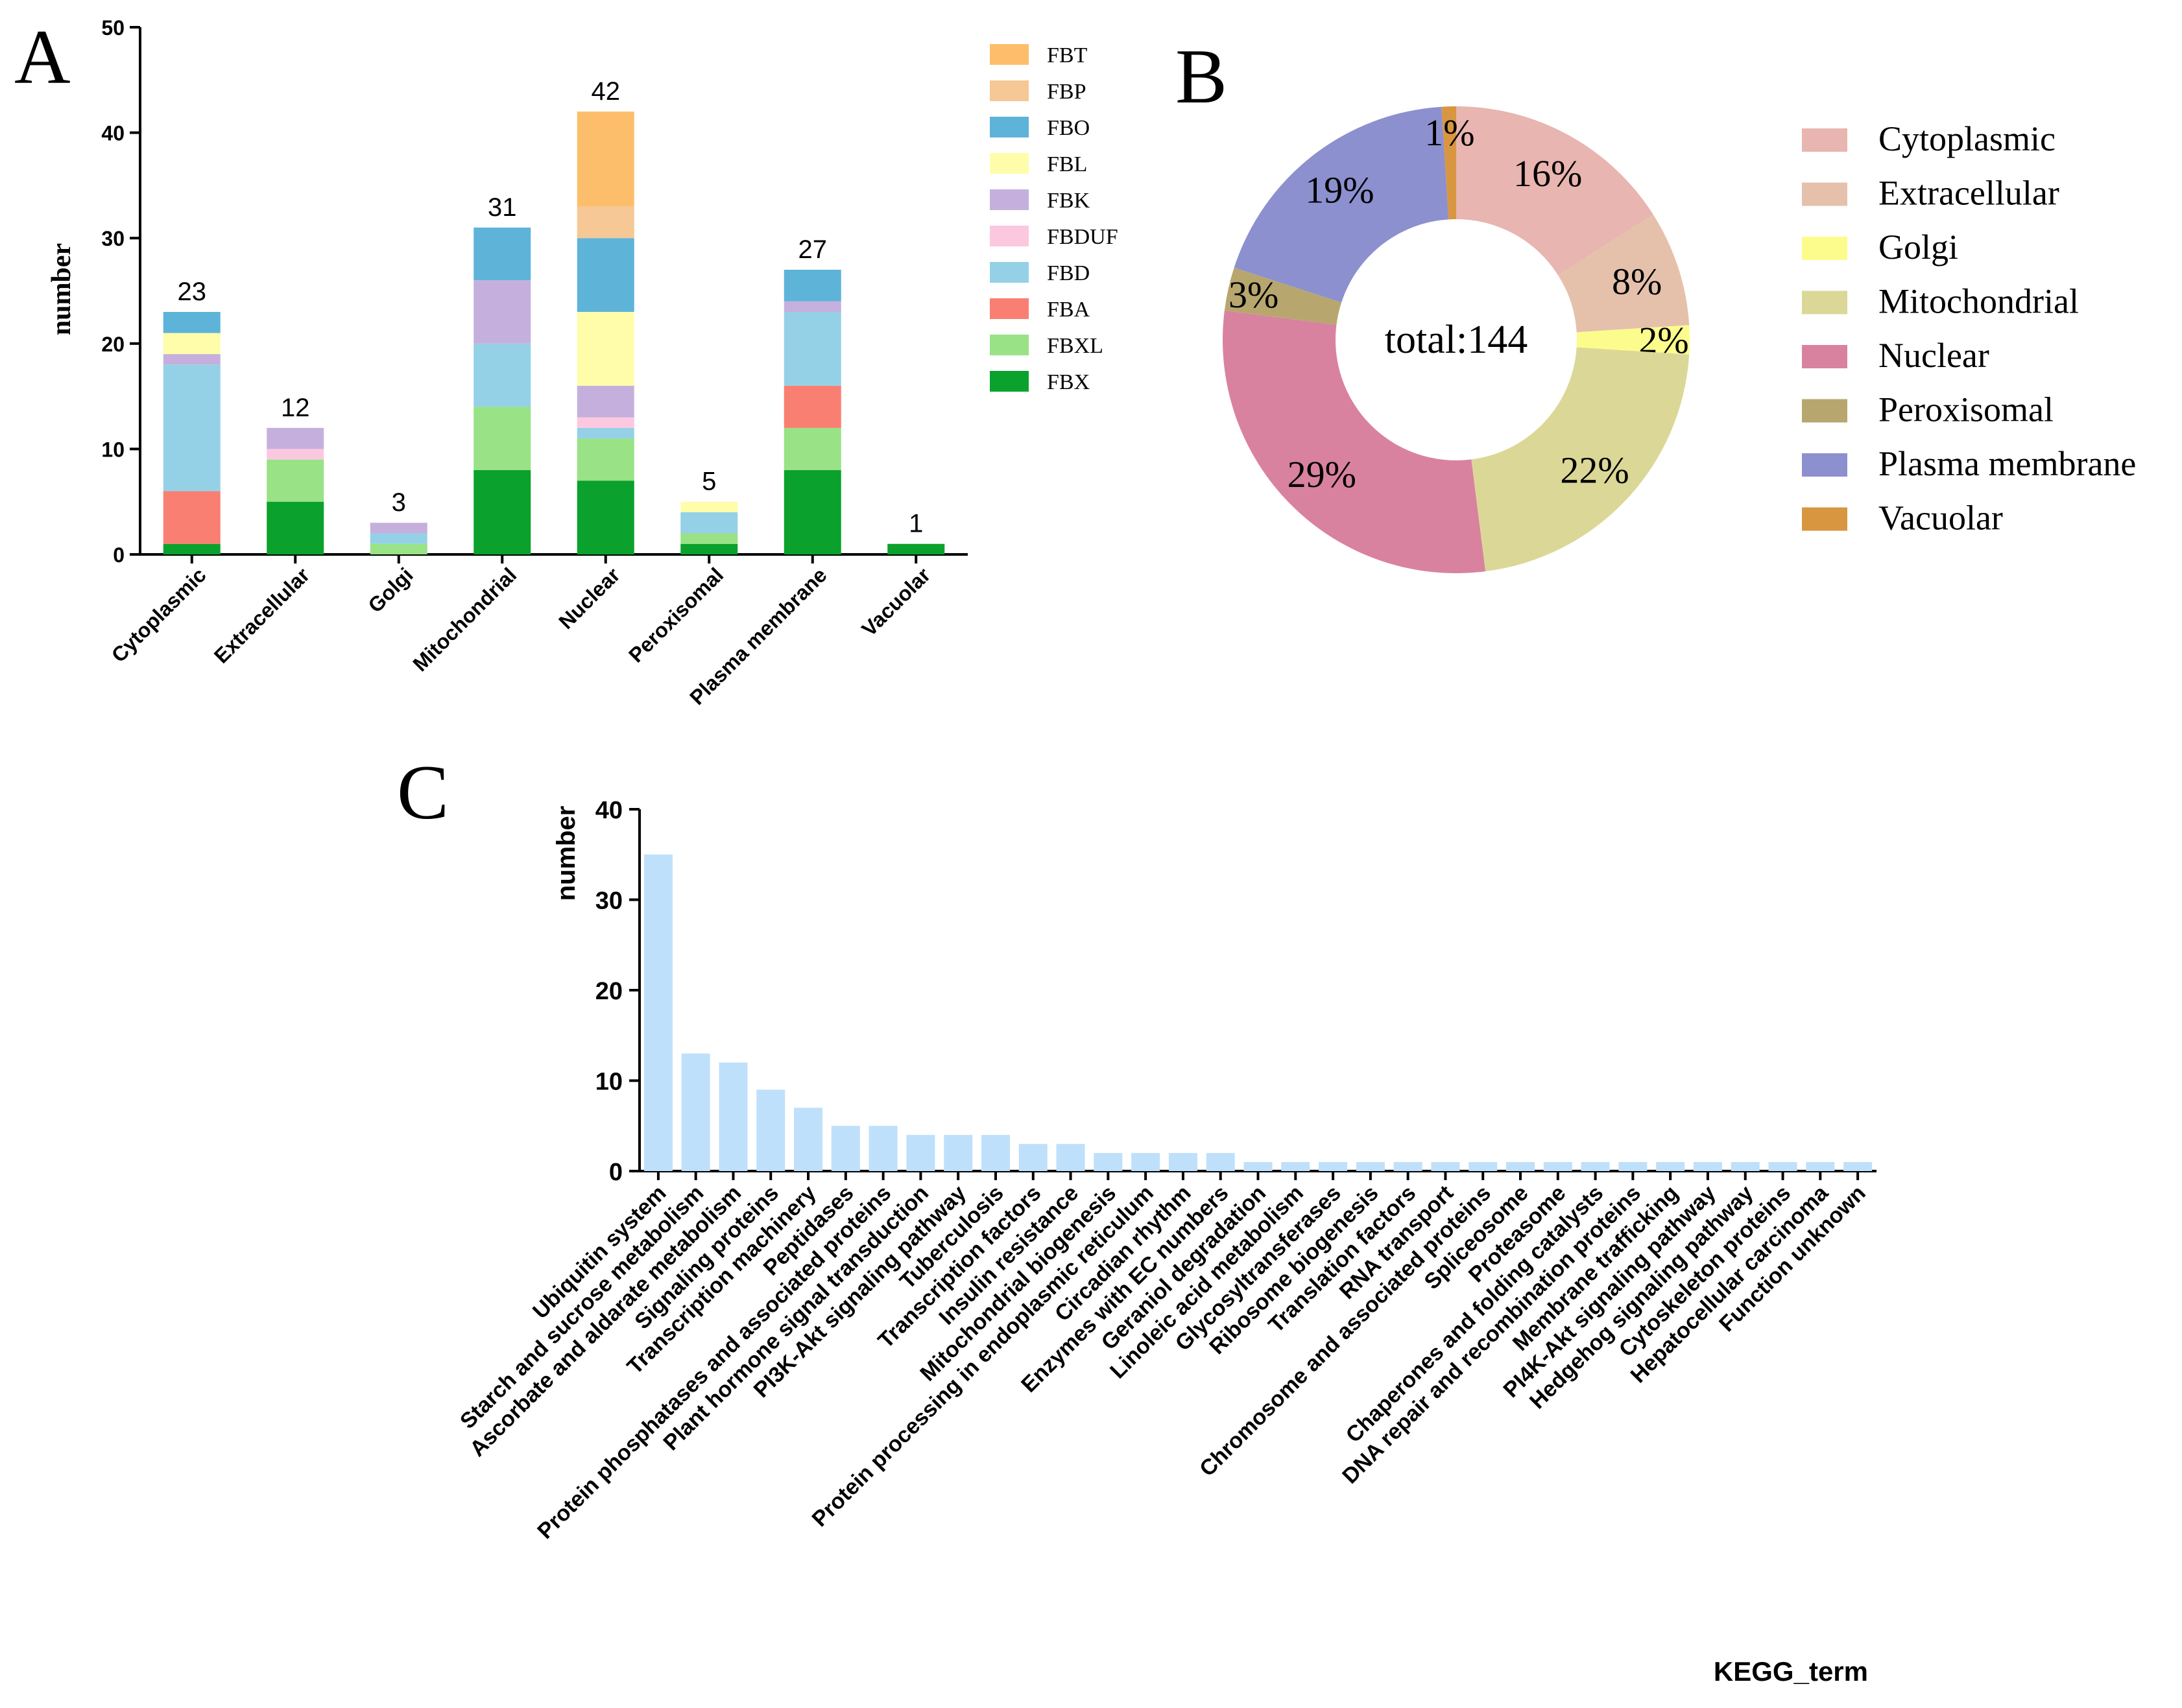  What do you see at coordinates (113, 28) in the screenshot?
I see `chart-a-y-tick-label: 50` at bounding box center [113, 28].